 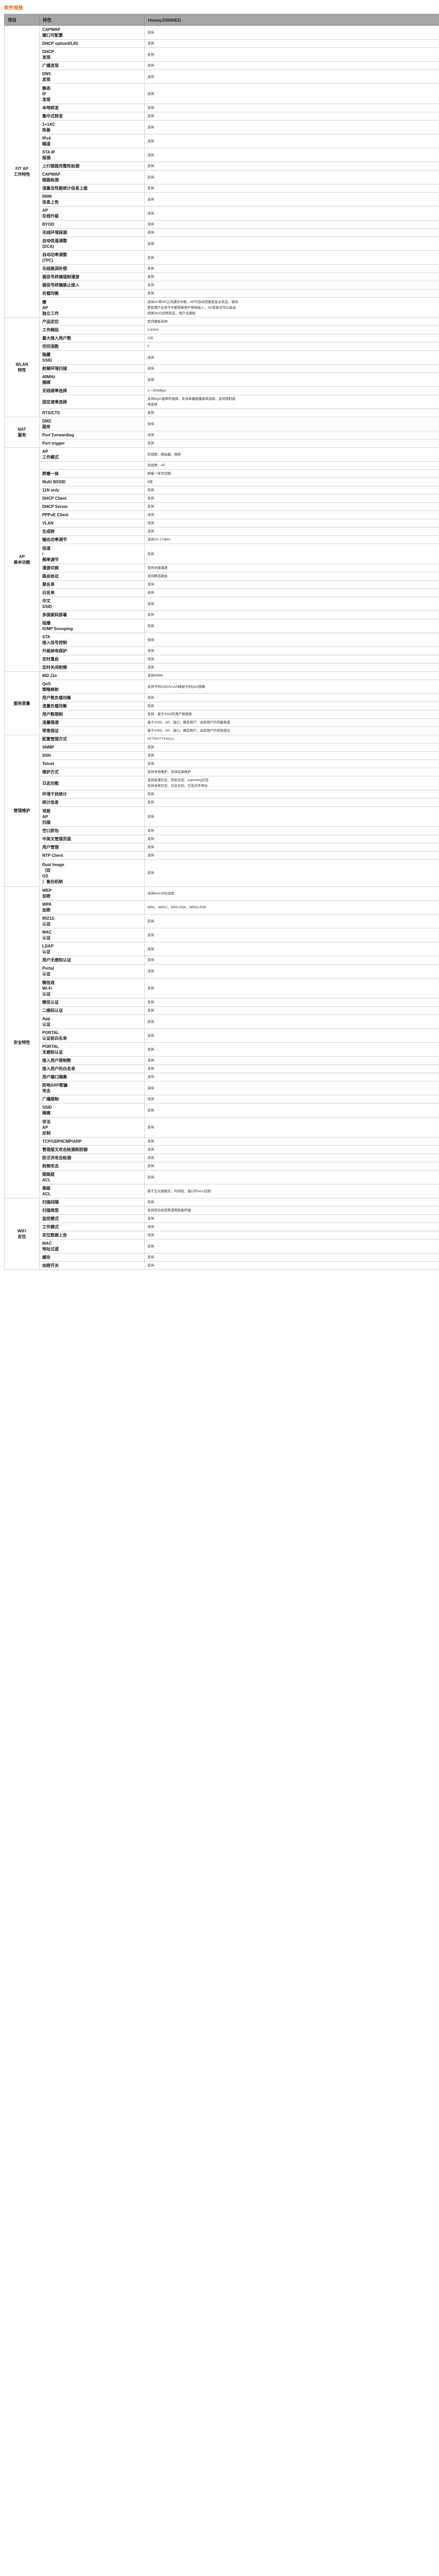 What do you see at coordinates (92, 783) in the screenshot?
I see `feature-cell: 日志功能` at bounding box center [92, 783].